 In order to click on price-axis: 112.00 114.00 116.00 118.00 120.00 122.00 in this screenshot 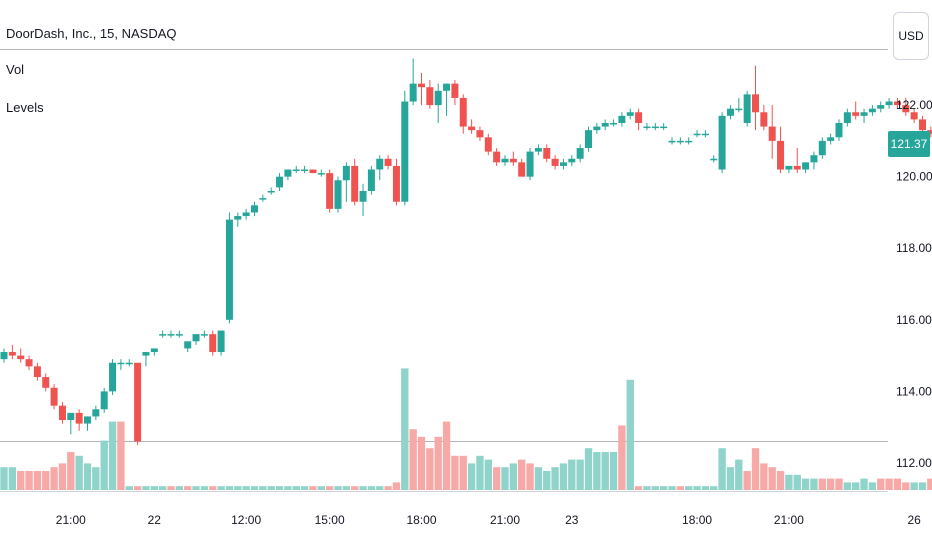, I will do `click(914, 284)`.